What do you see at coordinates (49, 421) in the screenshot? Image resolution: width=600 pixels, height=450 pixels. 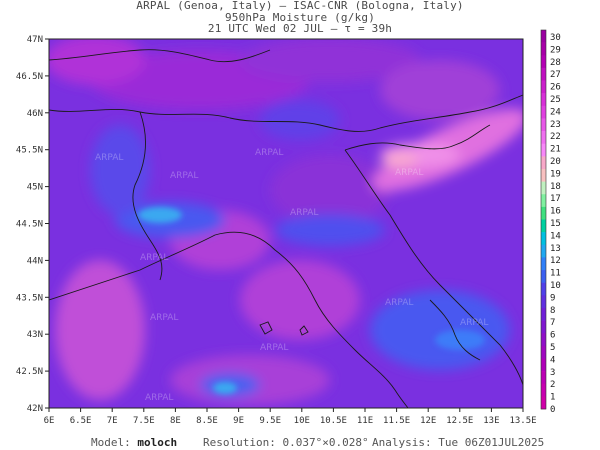 I see `lon-tick-label: 6E` at bounding box center [49, 421].